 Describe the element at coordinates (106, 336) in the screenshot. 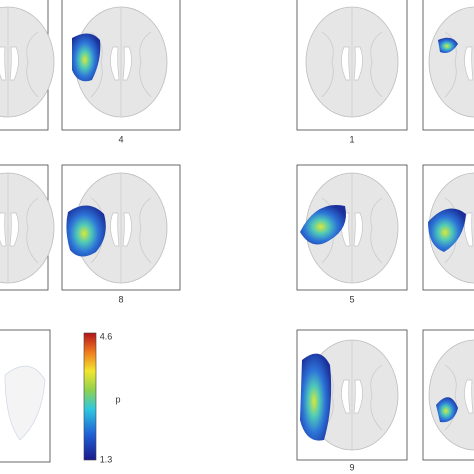

I see `colorbar-max: 4.6` at that location.